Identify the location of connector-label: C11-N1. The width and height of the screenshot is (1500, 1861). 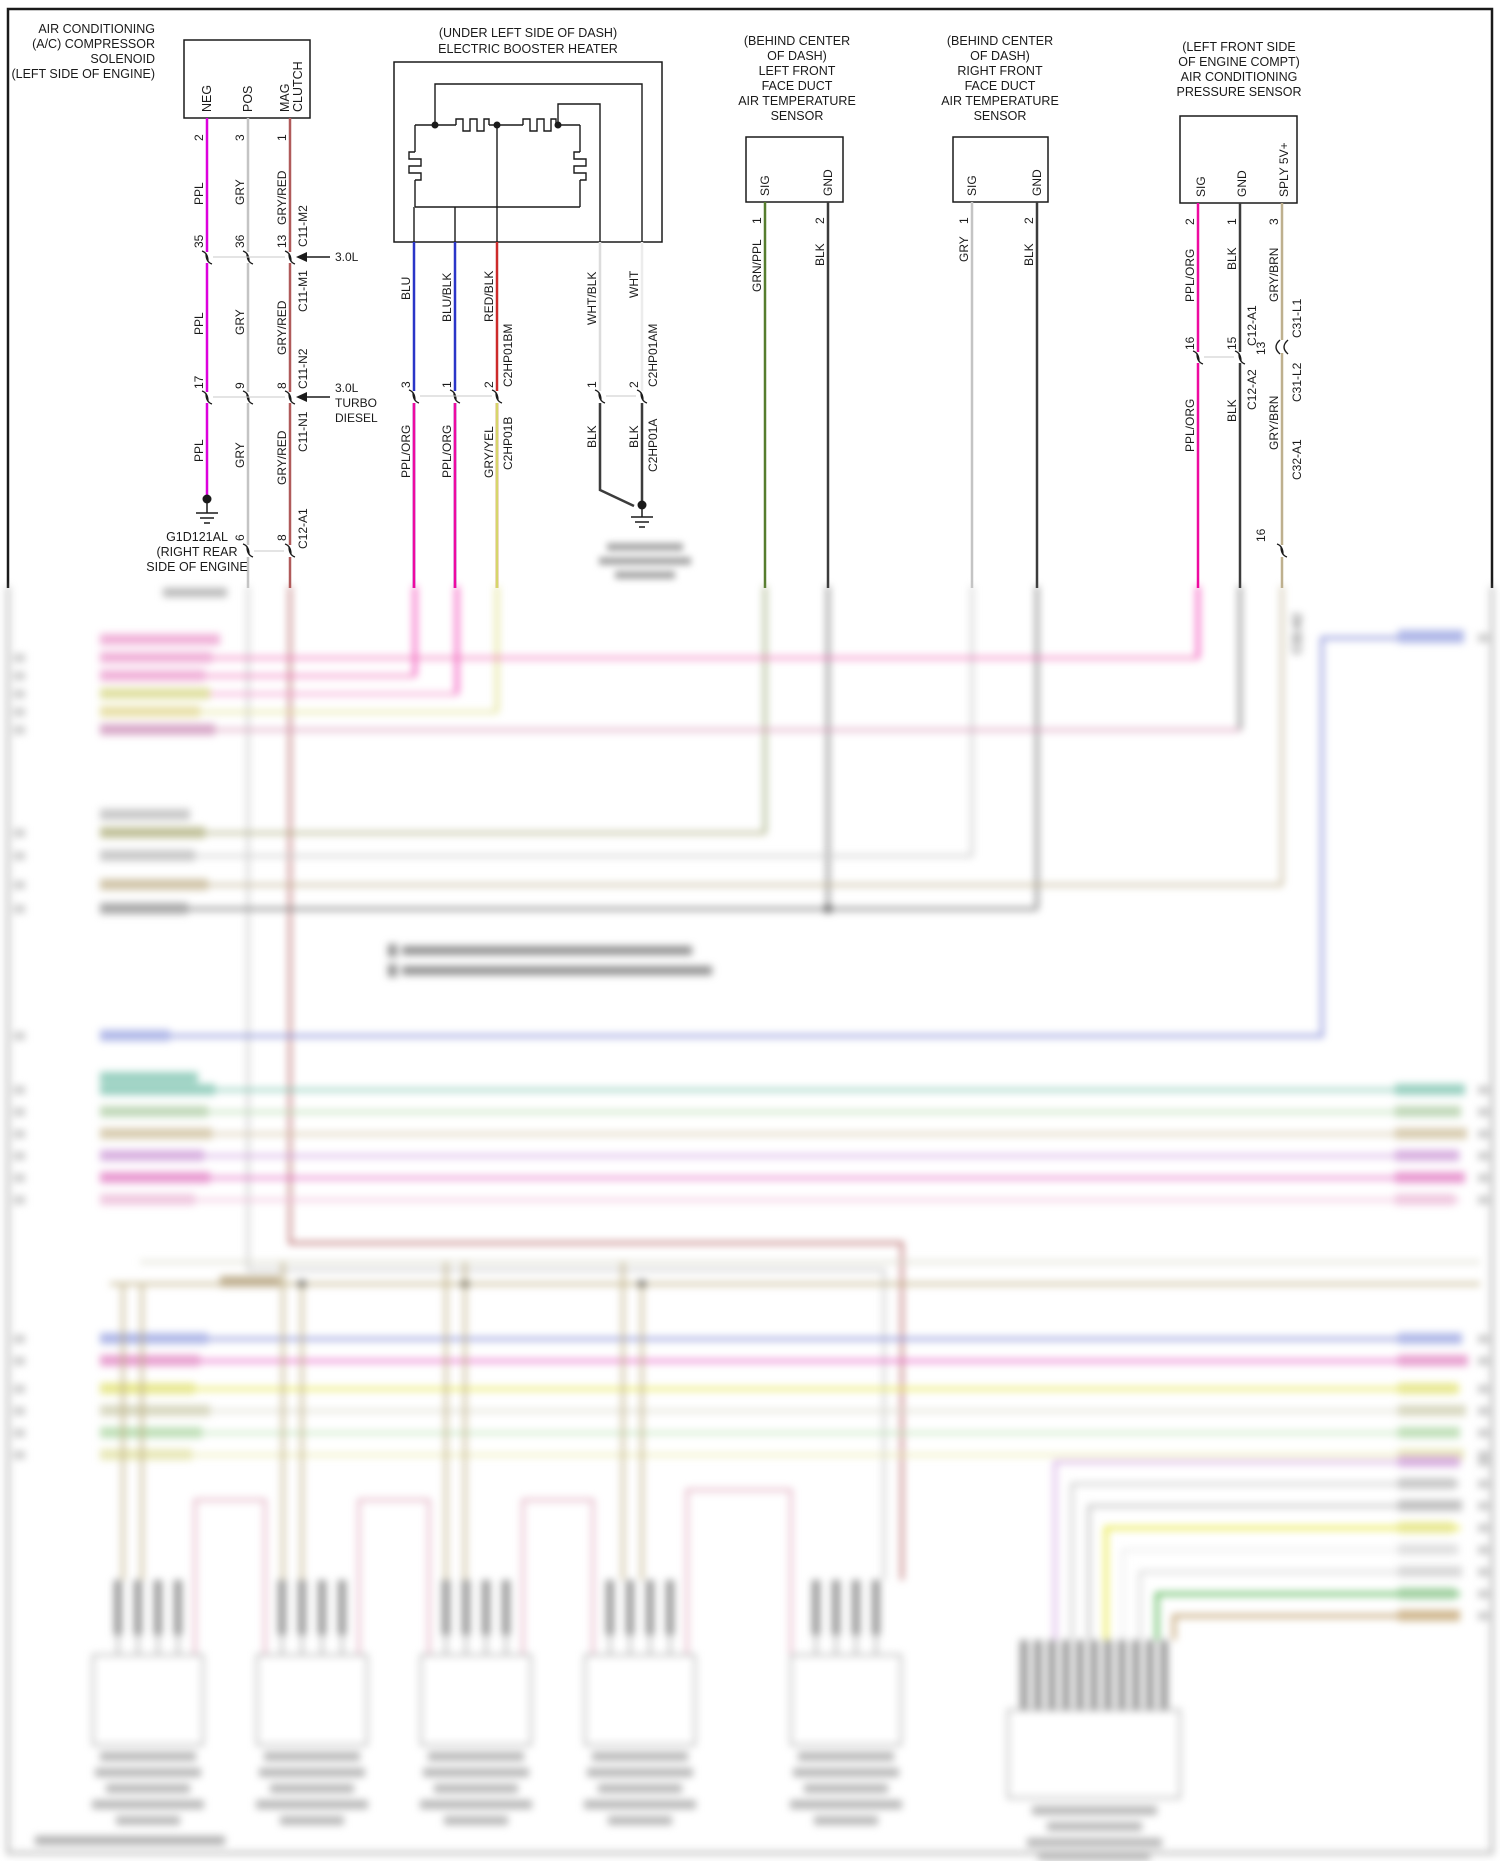
(303, 431).